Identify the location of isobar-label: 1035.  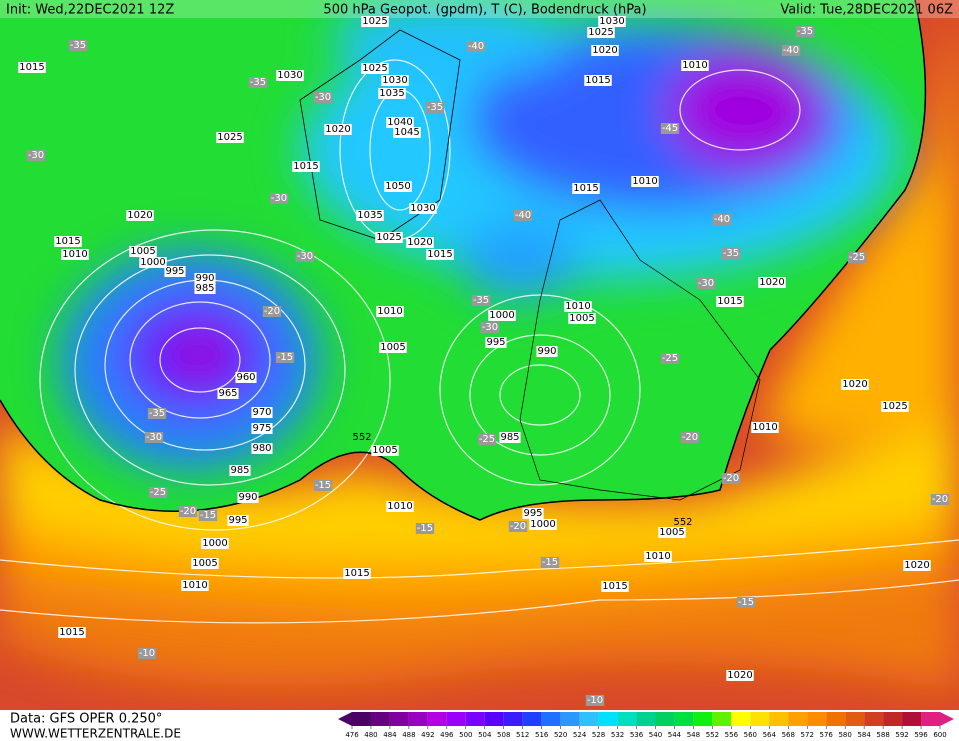
(391, 93).